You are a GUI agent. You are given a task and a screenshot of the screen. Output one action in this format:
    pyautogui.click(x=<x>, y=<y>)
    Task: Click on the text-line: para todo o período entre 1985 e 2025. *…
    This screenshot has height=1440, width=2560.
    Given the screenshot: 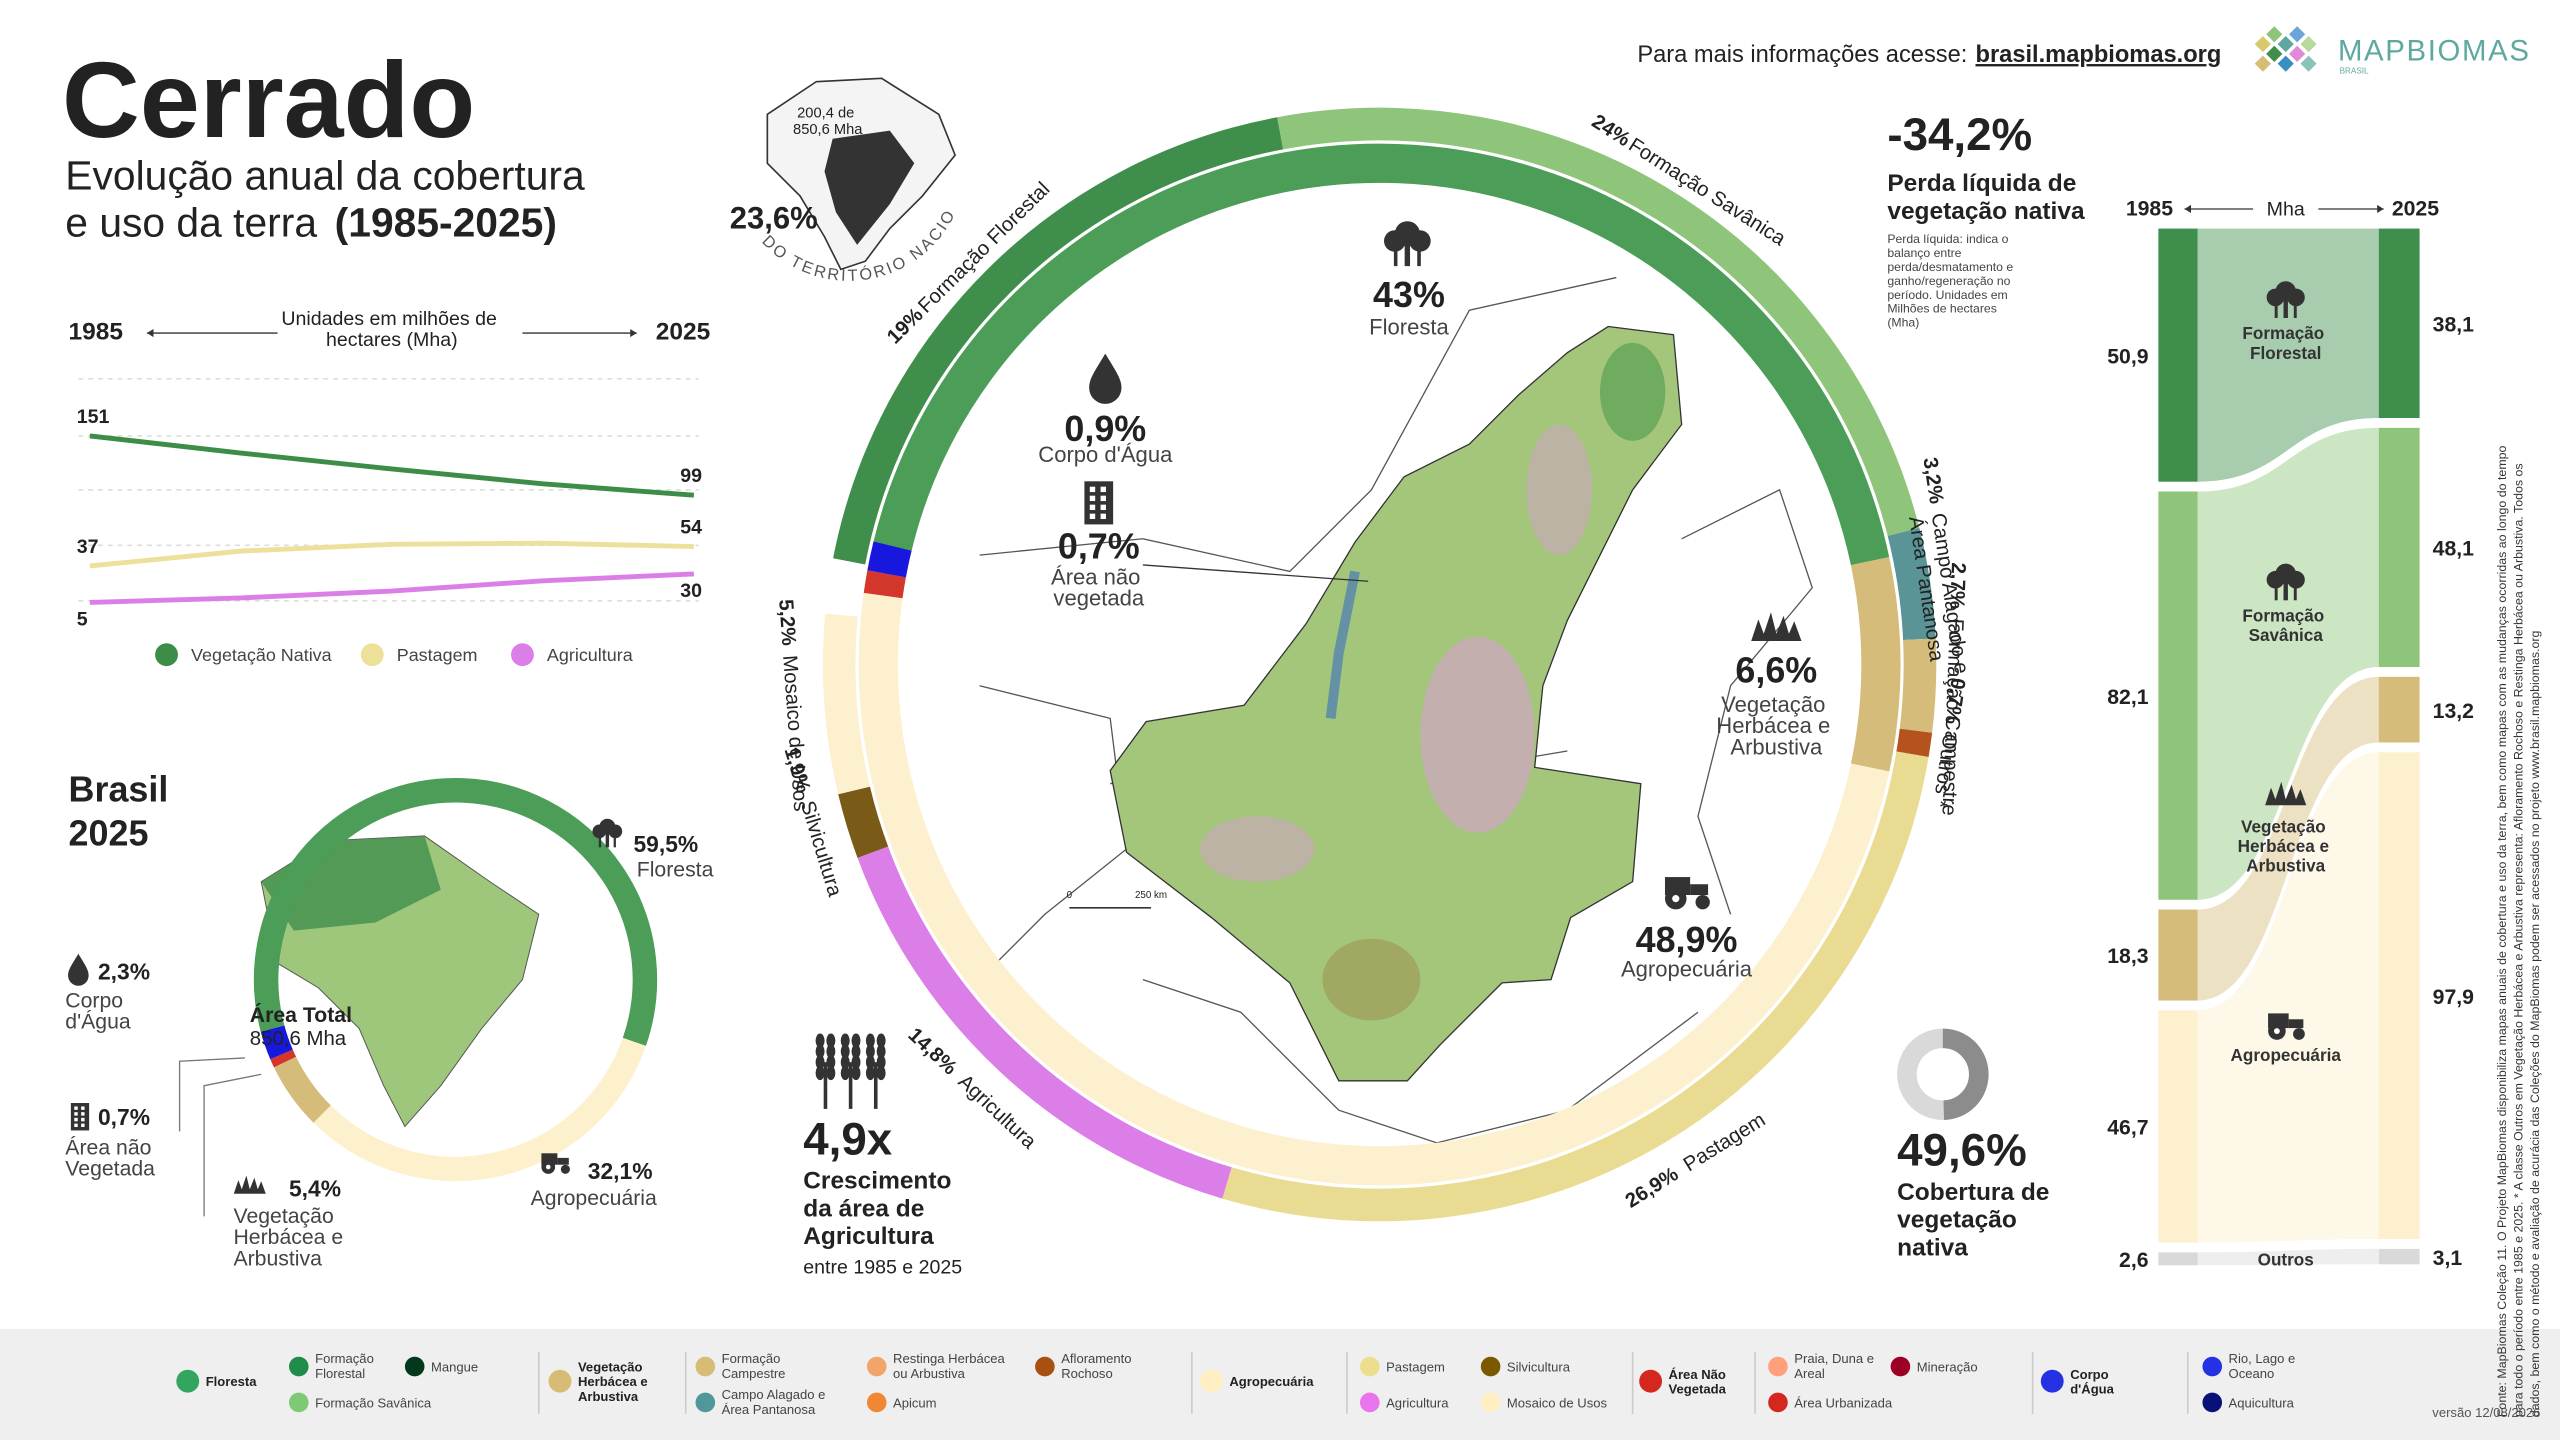 What is the action you would take?
    pyautogui.click(x=2518, y=938)
    